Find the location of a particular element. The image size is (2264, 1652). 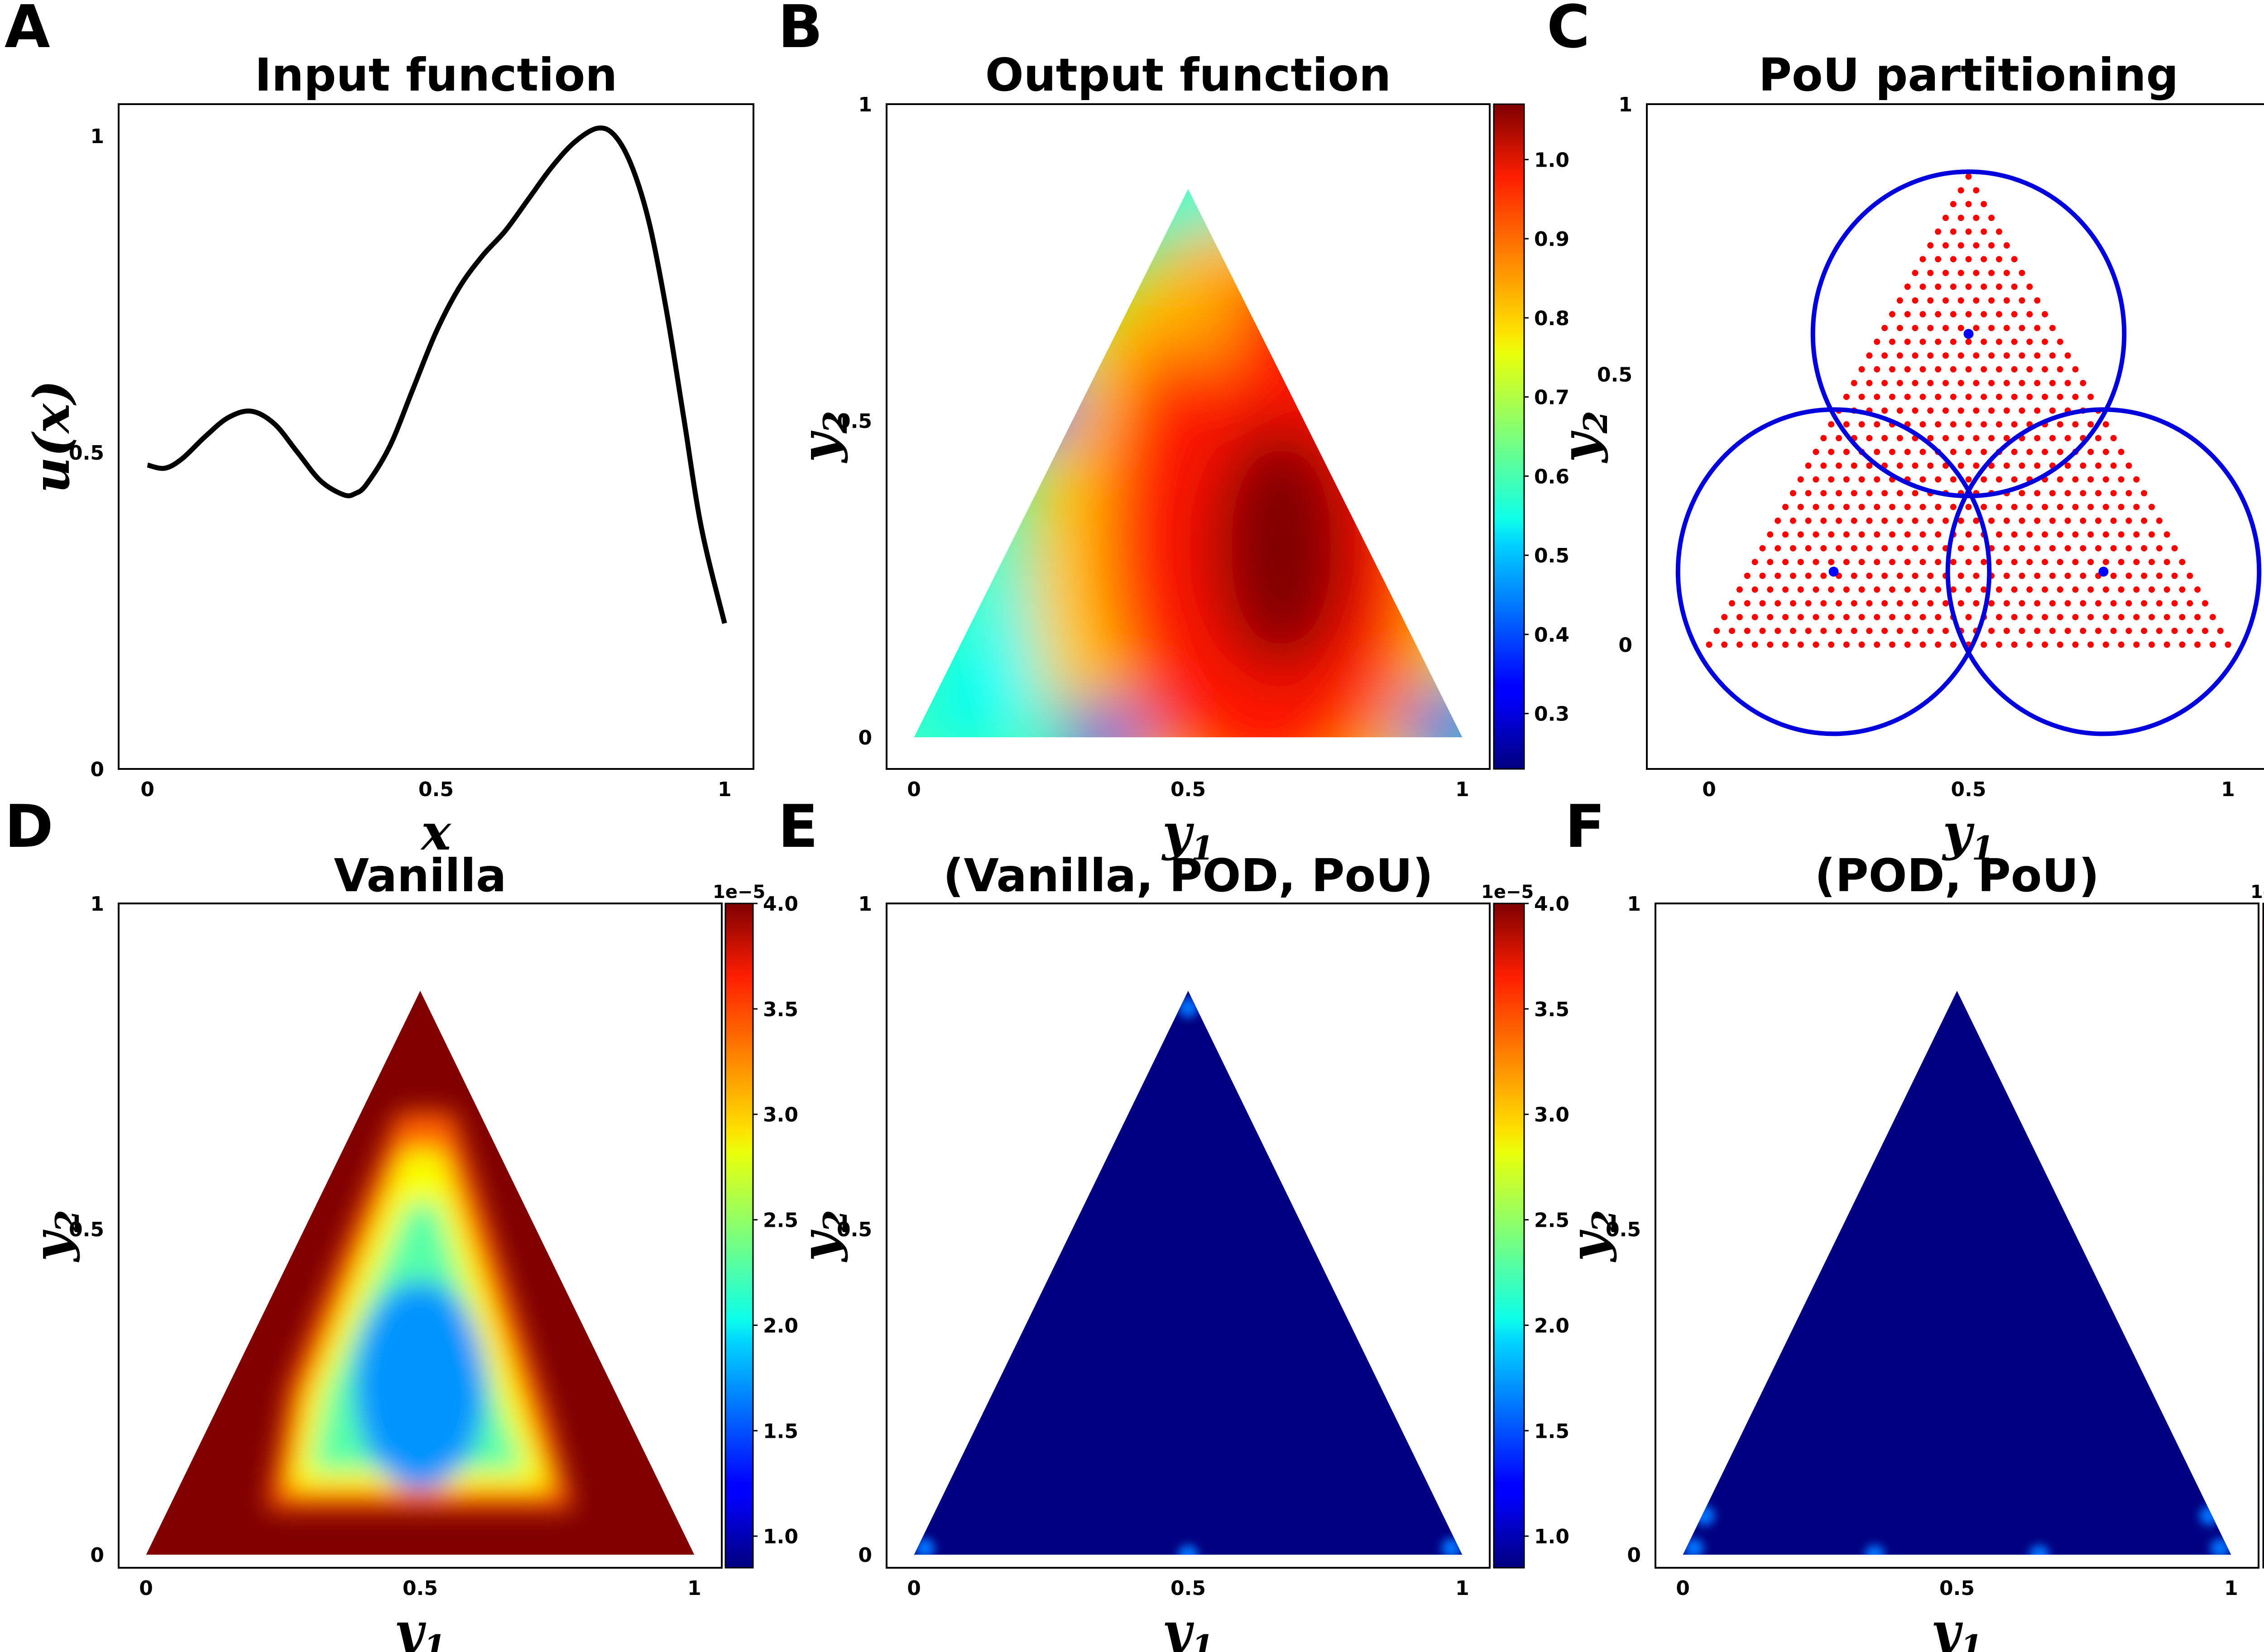

panel-letter: A is located at coordinates (27, 30).